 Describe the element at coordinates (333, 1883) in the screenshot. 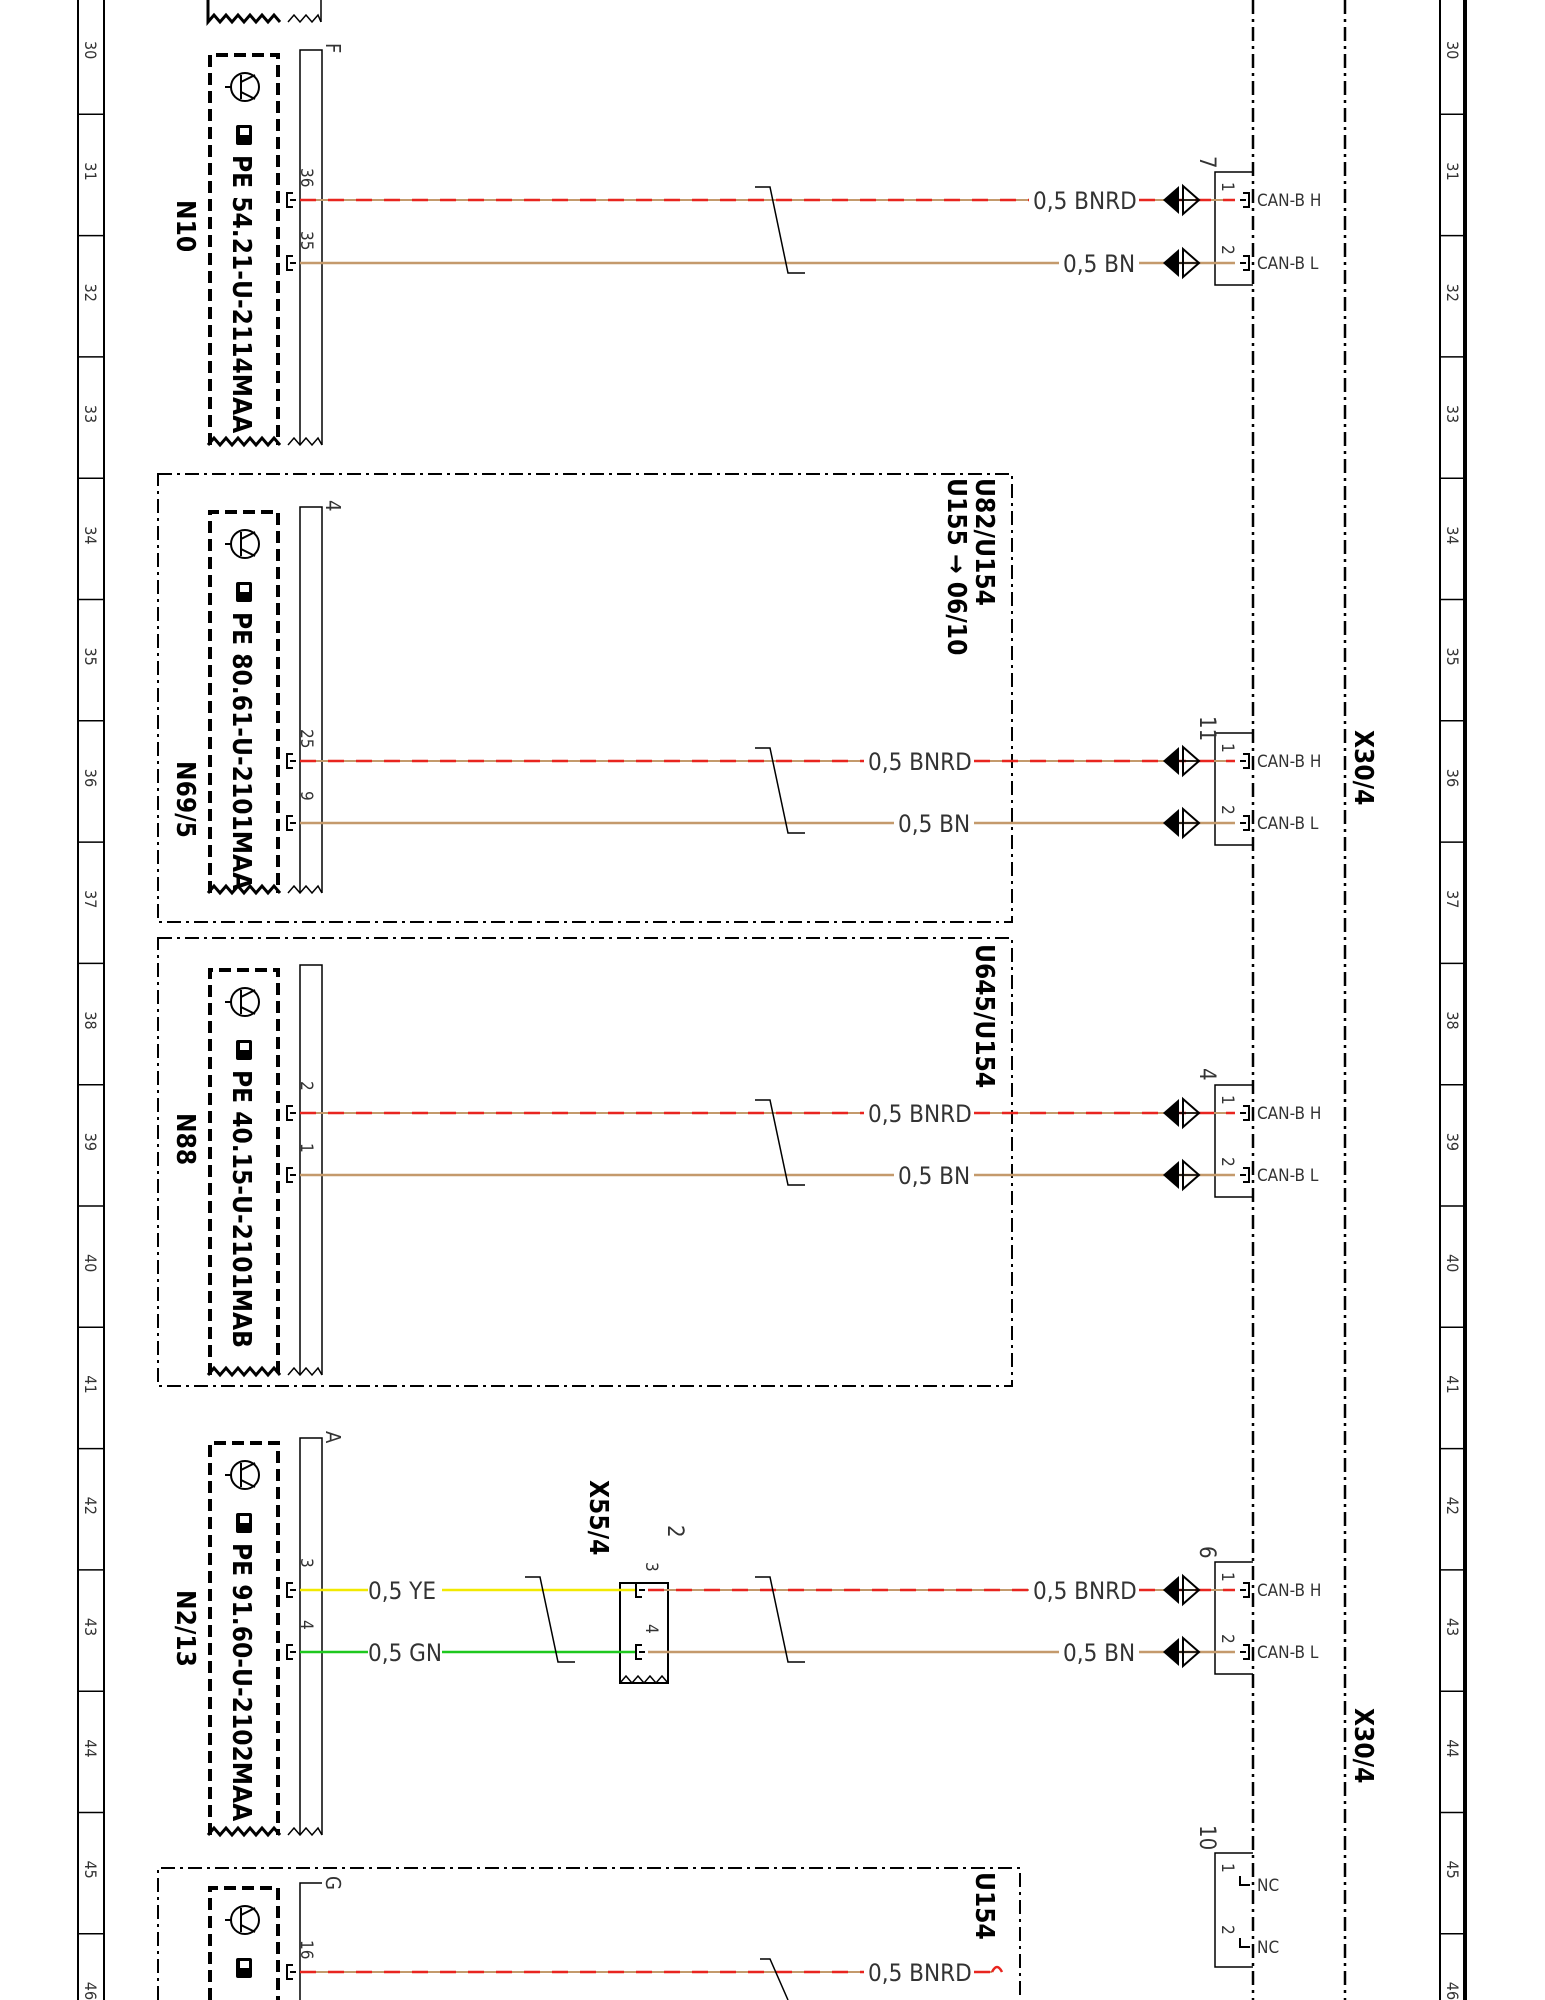

I see `connector-letter: G` at that location.